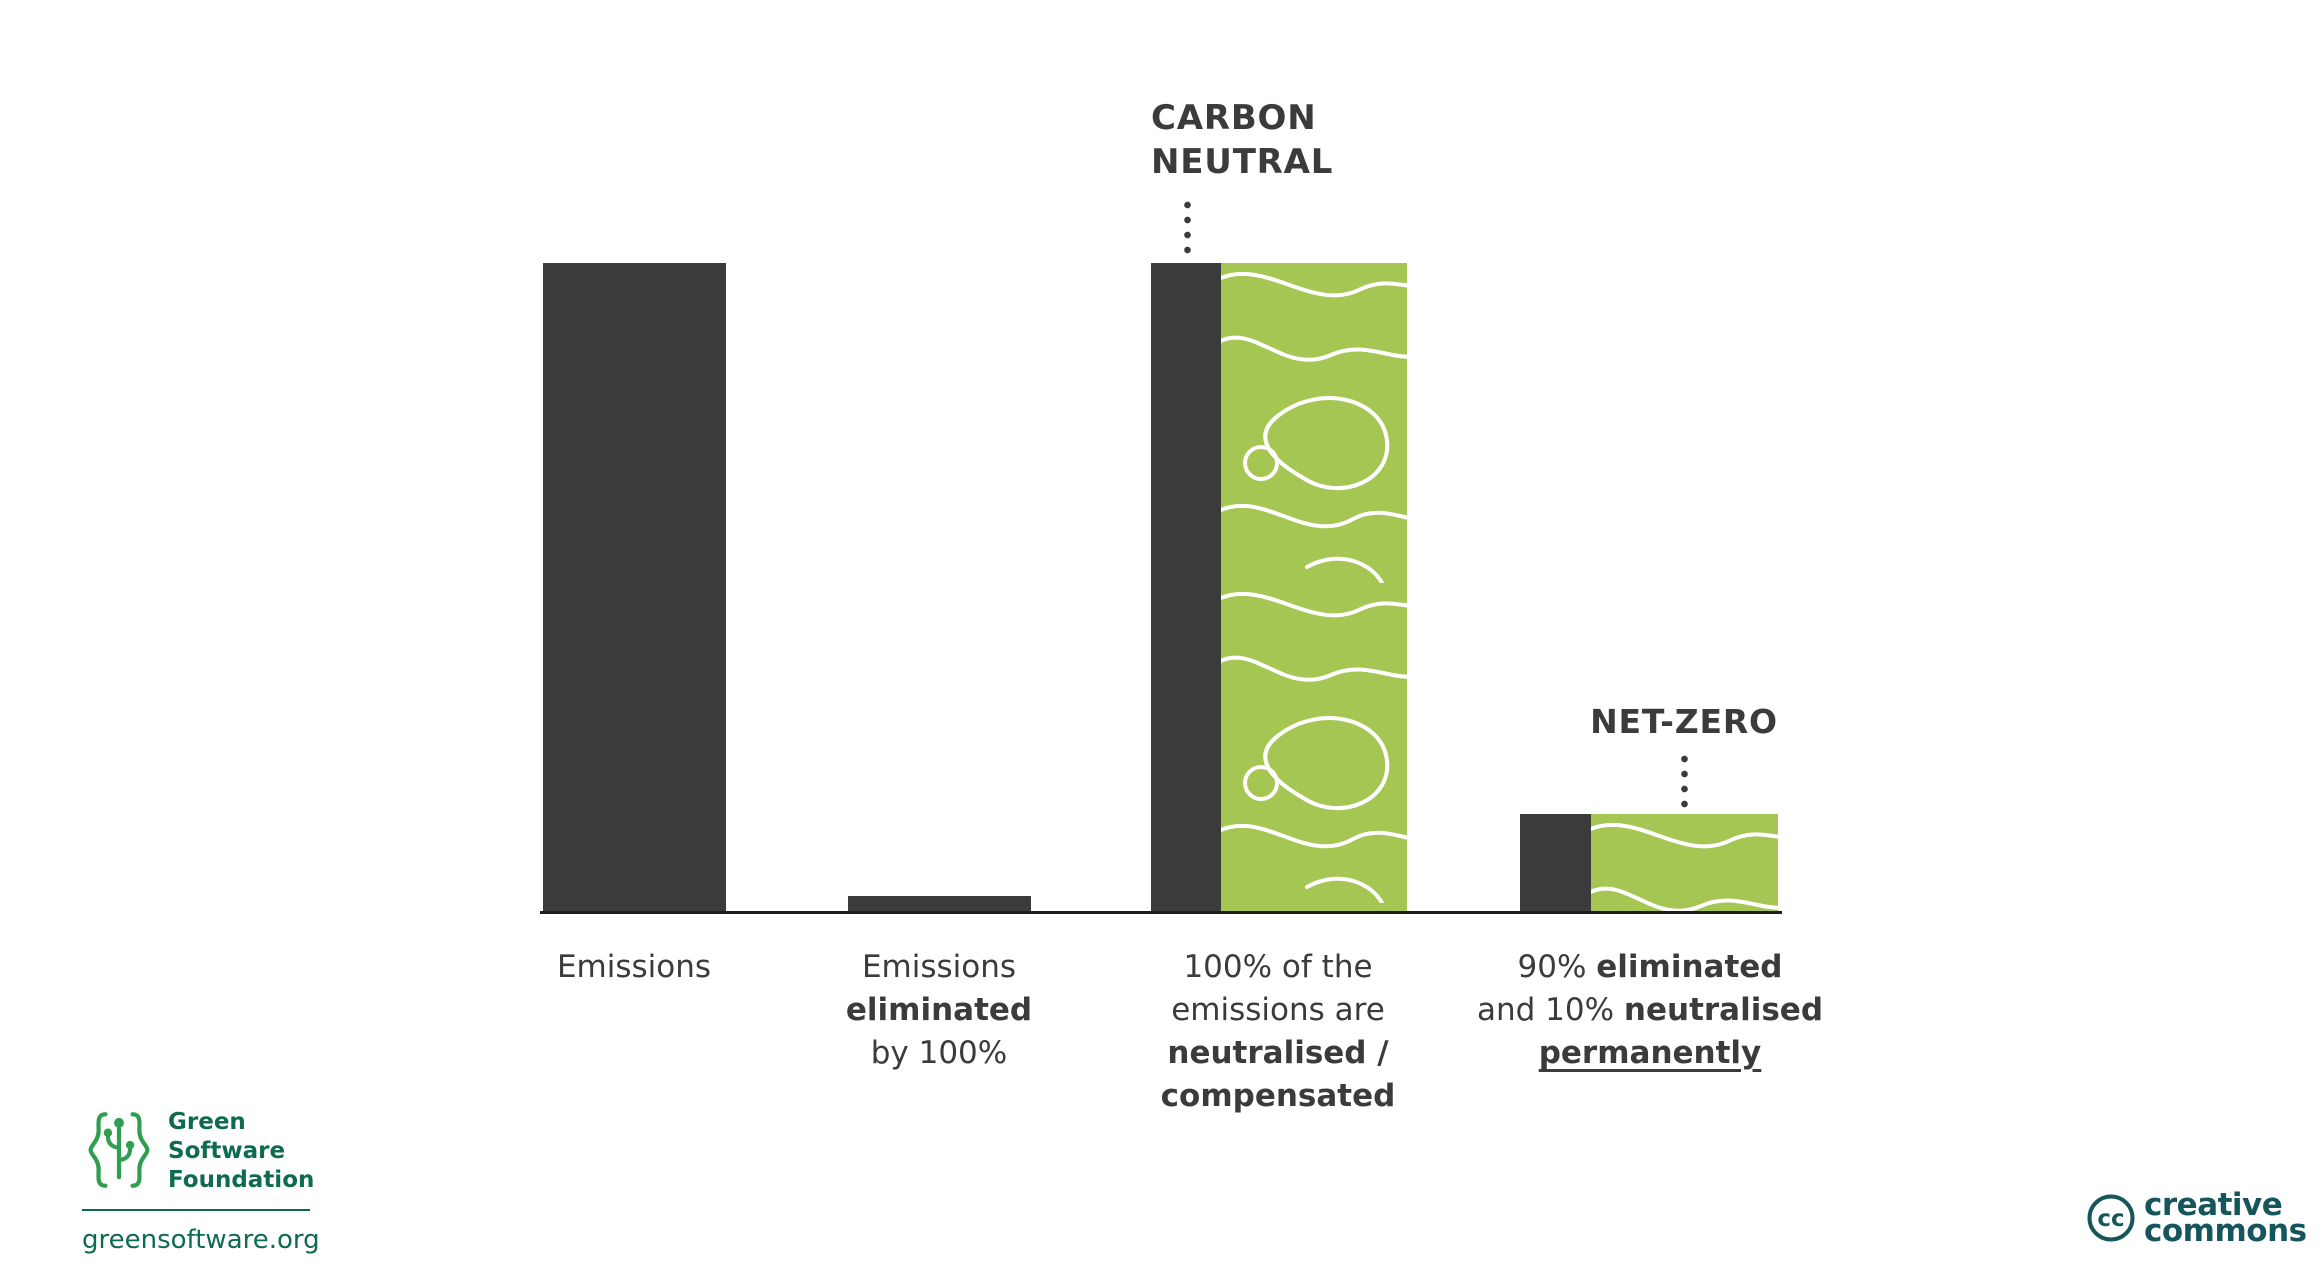  What do you see at coordinates (1278, 1010) in the screenshot?
I see `label-line: emissions are` at bounding box center [1278, 1010].